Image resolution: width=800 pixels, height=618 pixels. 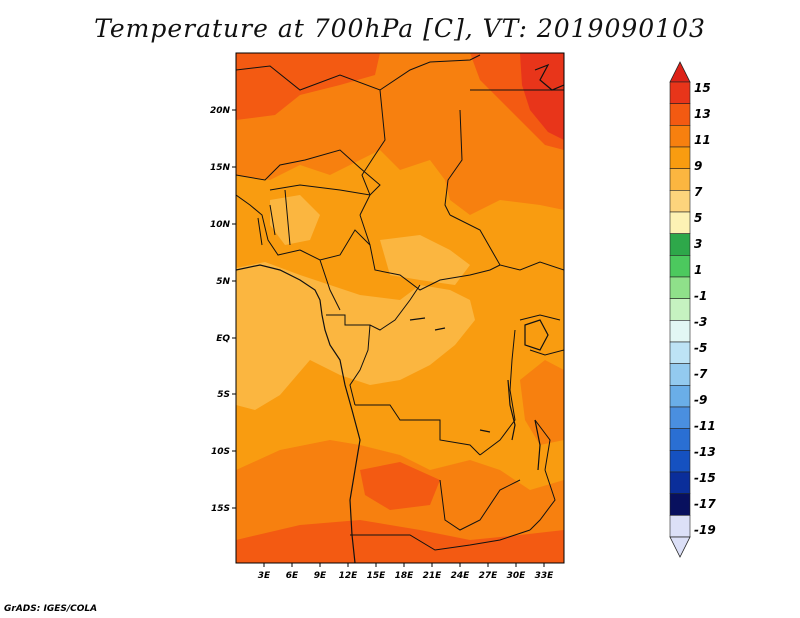 I want to click on colorbar-label-4: 7, so click(x=698, y=192).